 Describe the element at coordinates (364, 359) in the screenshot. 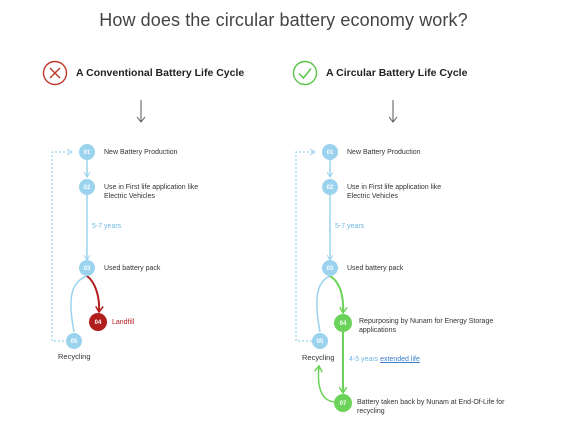

I see `right-second-duration-text: 4-5 years` at that location.